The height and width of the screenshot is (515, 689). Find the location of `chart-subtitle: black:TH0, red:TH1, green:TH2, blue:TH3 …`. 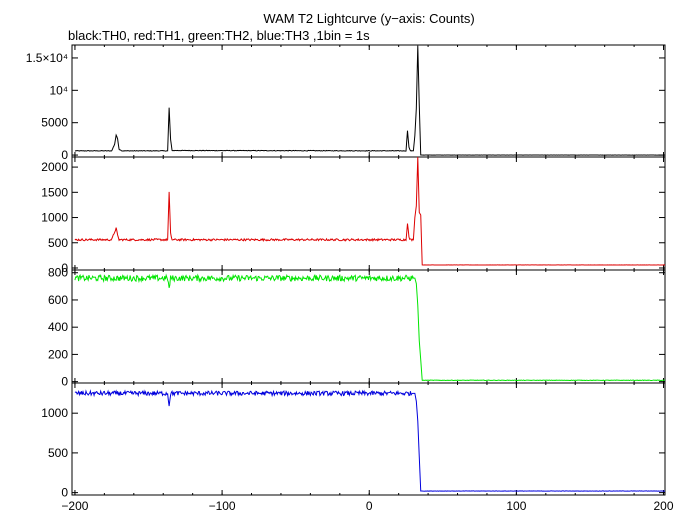

chart-subtitle: black:TH0, red:TH1, green:TH2, blue:TH3 … is located at coordinates (219, 35).